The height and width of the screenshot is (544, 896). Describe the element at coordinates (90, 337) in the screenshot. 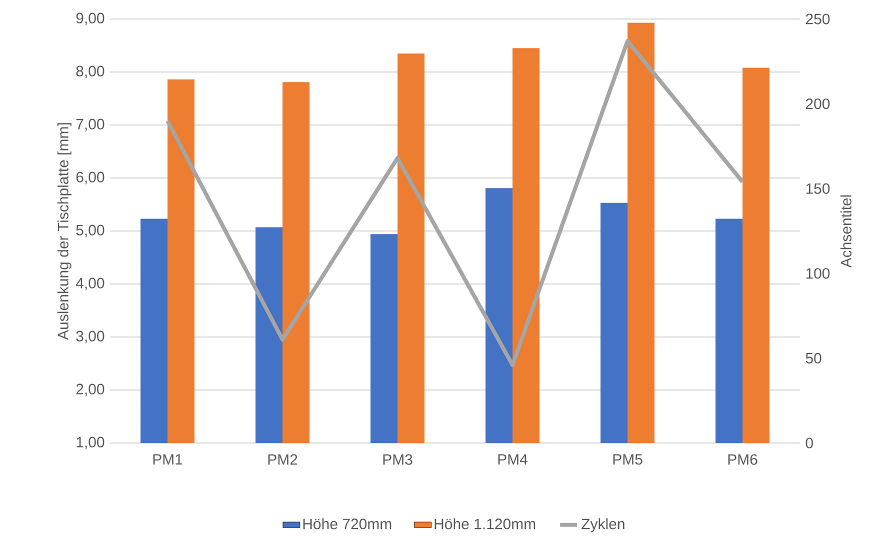

I see `y-tick-label: 3,00` at that location.